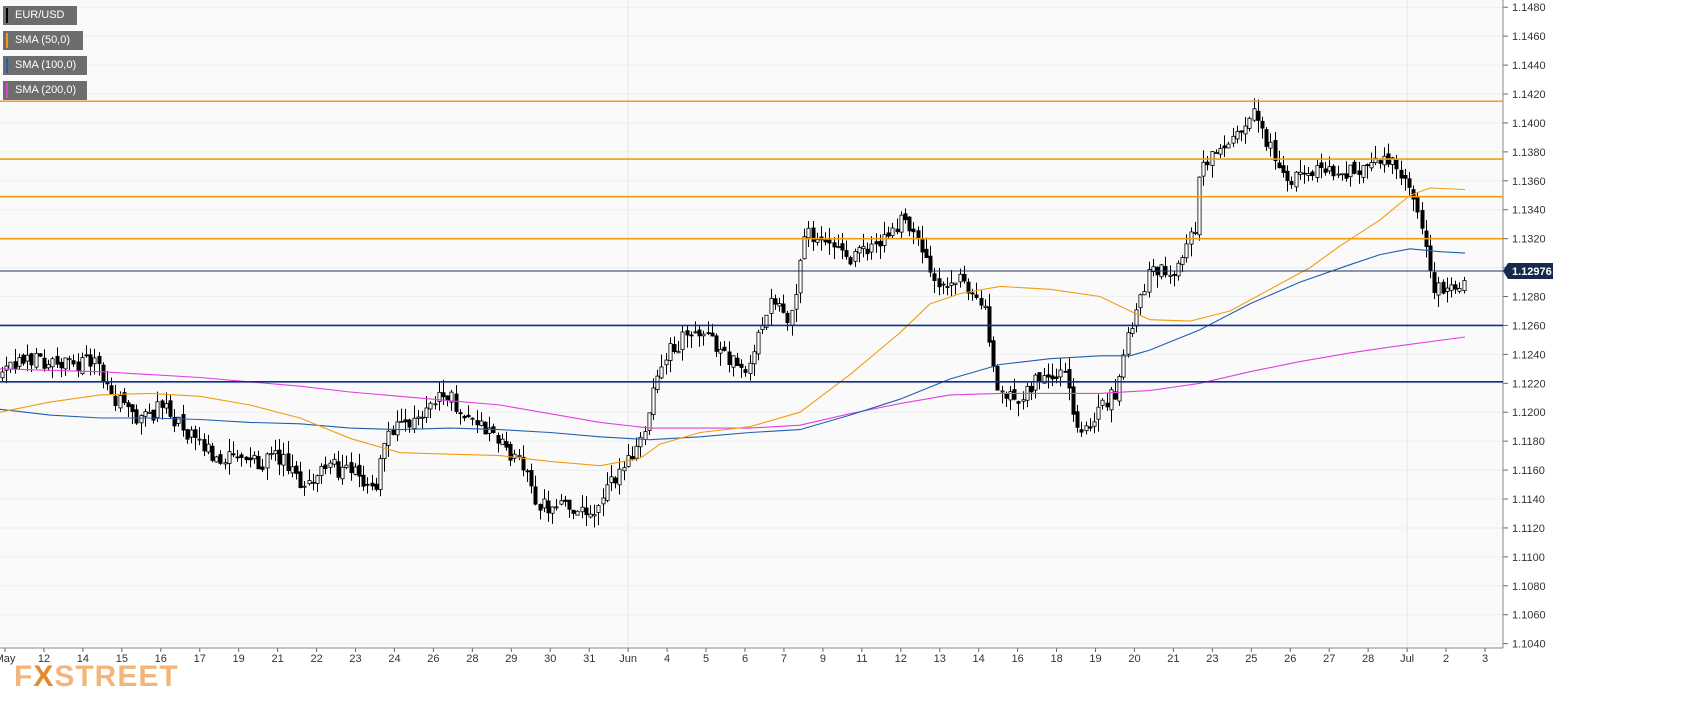 This screenshot has width=1707, height=728. I want to click on x-tick-label: 18, so click(1056, 659).